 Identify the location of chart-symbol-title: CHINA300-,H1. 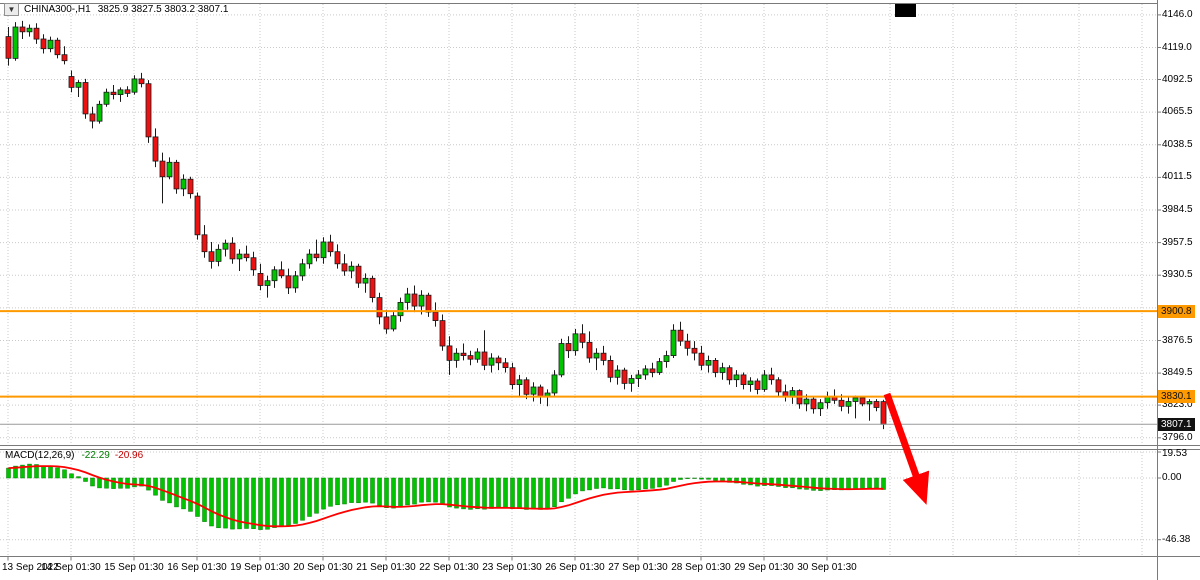
(57, 9).